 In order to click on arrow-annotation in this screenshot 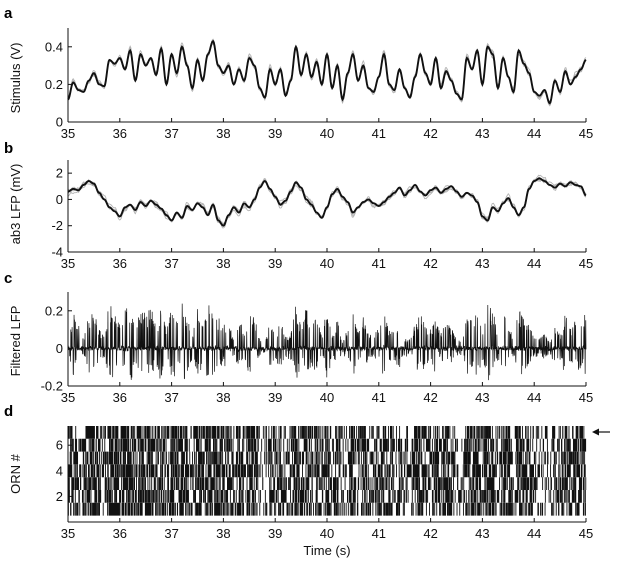, I will do `click(601, 432)`.